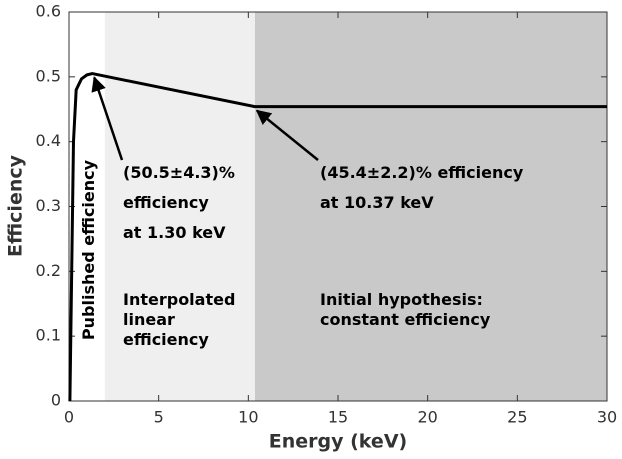  What do you see at coordinates (48, 335) in the screenshot?
I see `y-tick-label: 0.1` at bounding box center [48, 335].